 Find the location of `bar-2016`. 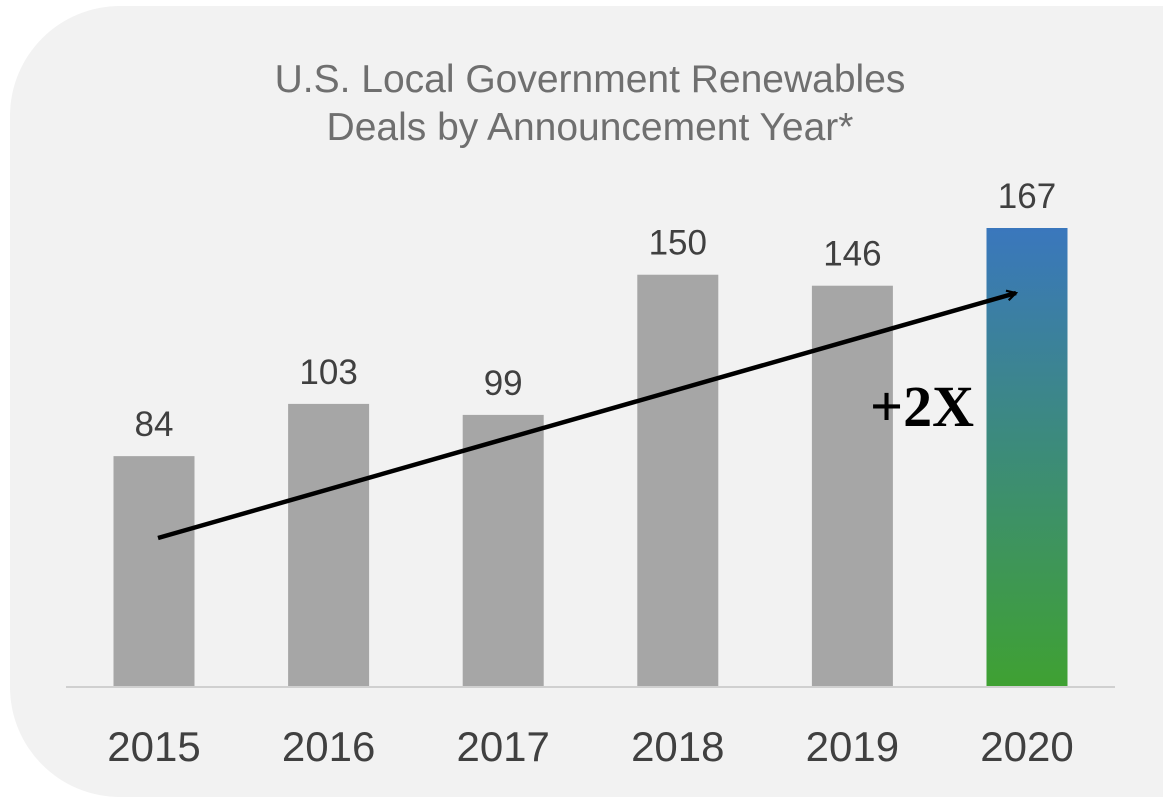

bar-2016 is located at coordinates (329, 545).